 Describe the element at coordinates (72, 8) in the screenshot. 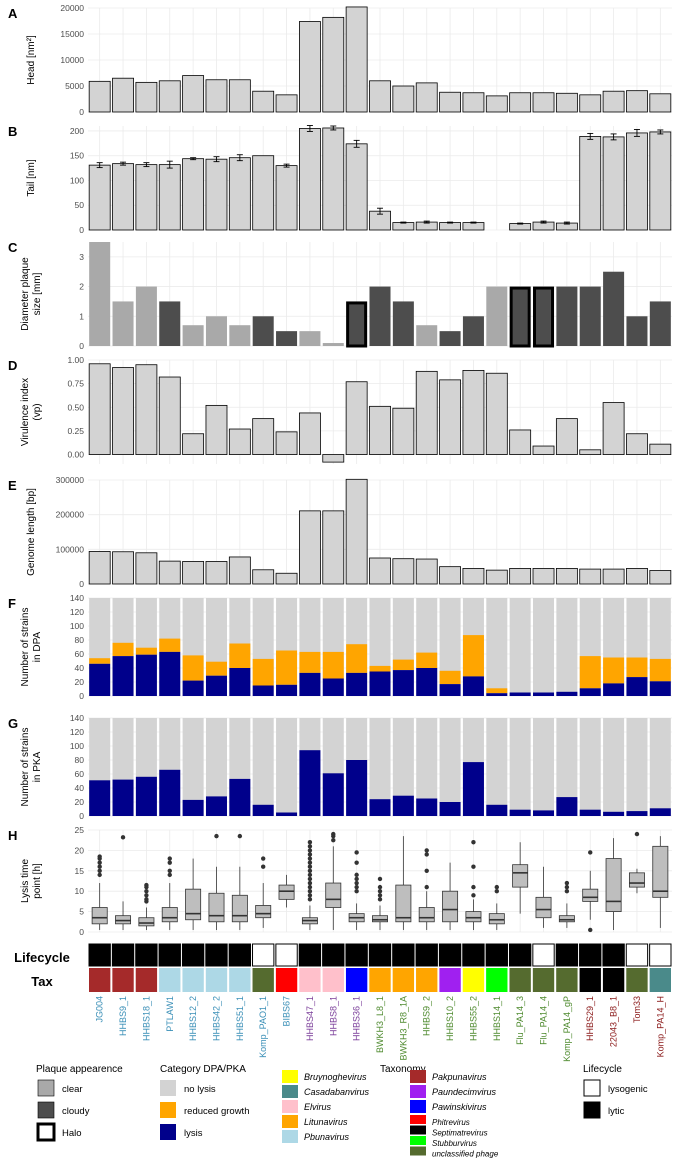

I see `y-tick-label: 20000` at that location.